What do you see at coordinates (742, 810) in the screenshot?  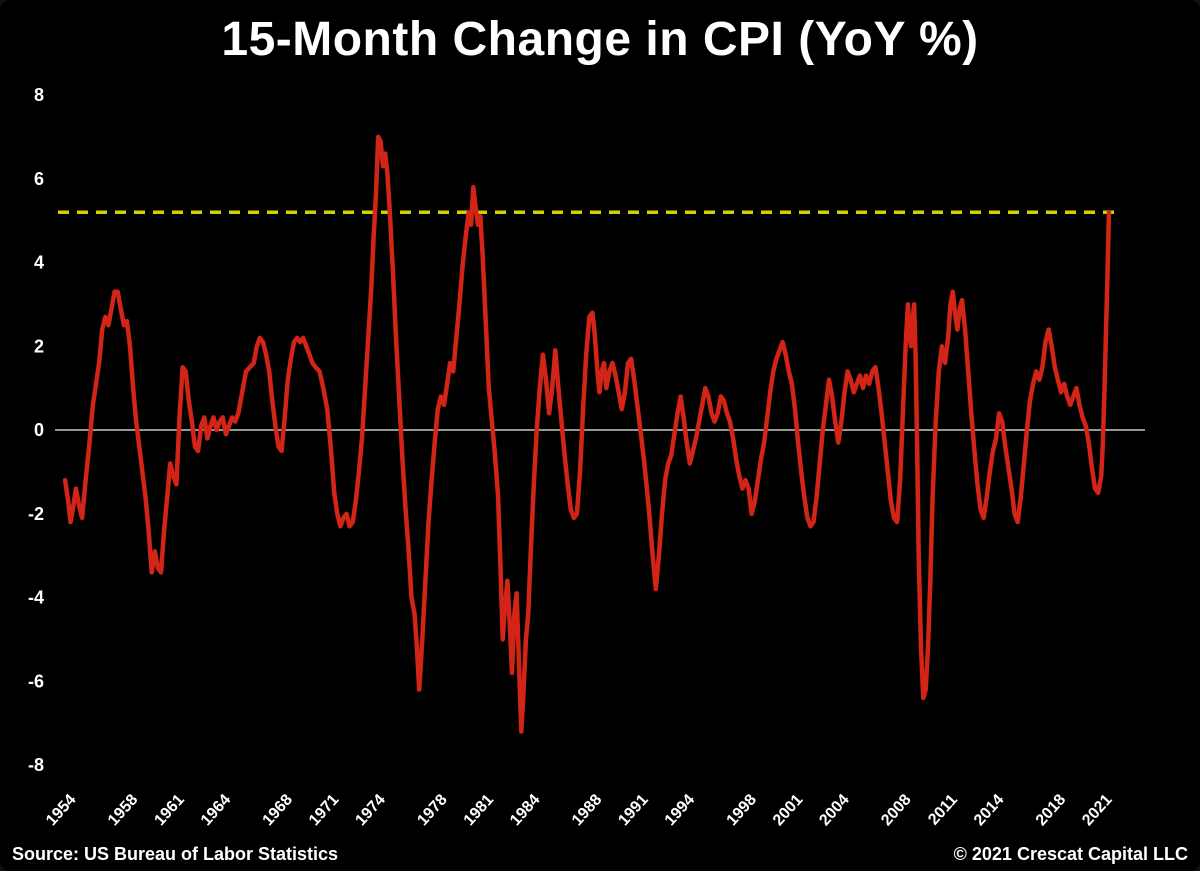 I see `x-tick-label: 1998` at bounding box center [742, 810].